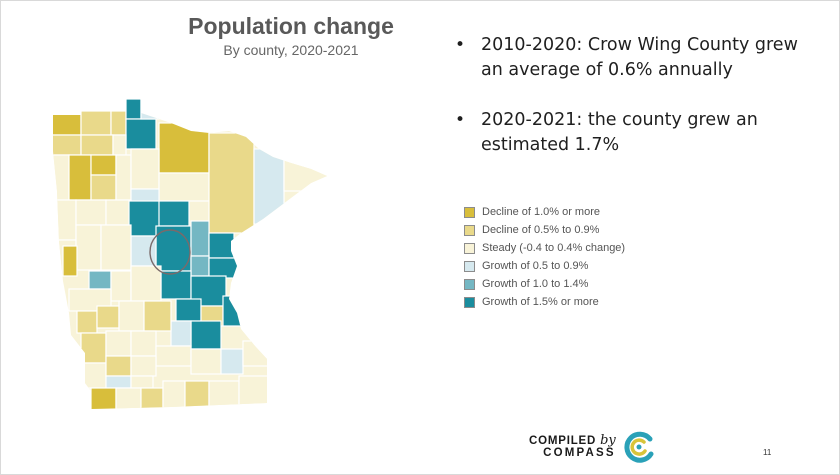 This screenshot has height=475, width=840. What do you see at coordinates (540, 302) in the screenshot?
I see `legend-label: Growth of 1.5% or more` at bounding box center [540, 302].